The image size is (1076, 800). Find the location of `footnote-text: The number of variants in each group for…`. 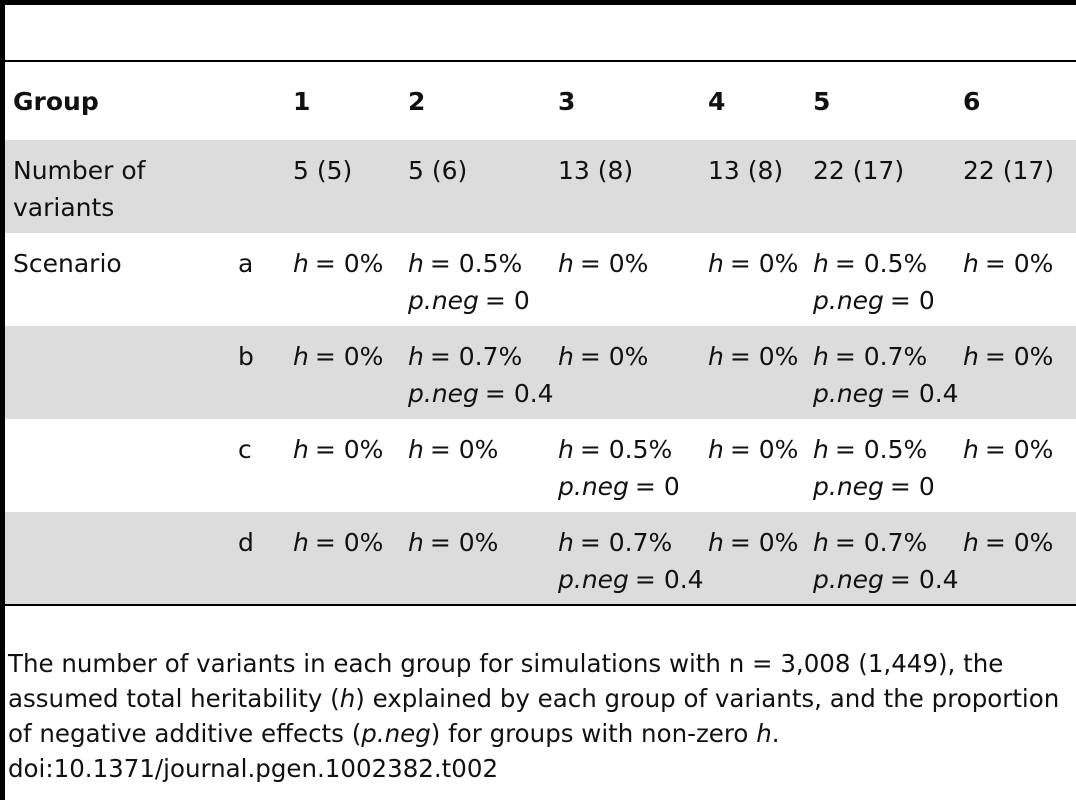

footnote-text: The number of variants in each group for… is located at coordinates (542, 698).